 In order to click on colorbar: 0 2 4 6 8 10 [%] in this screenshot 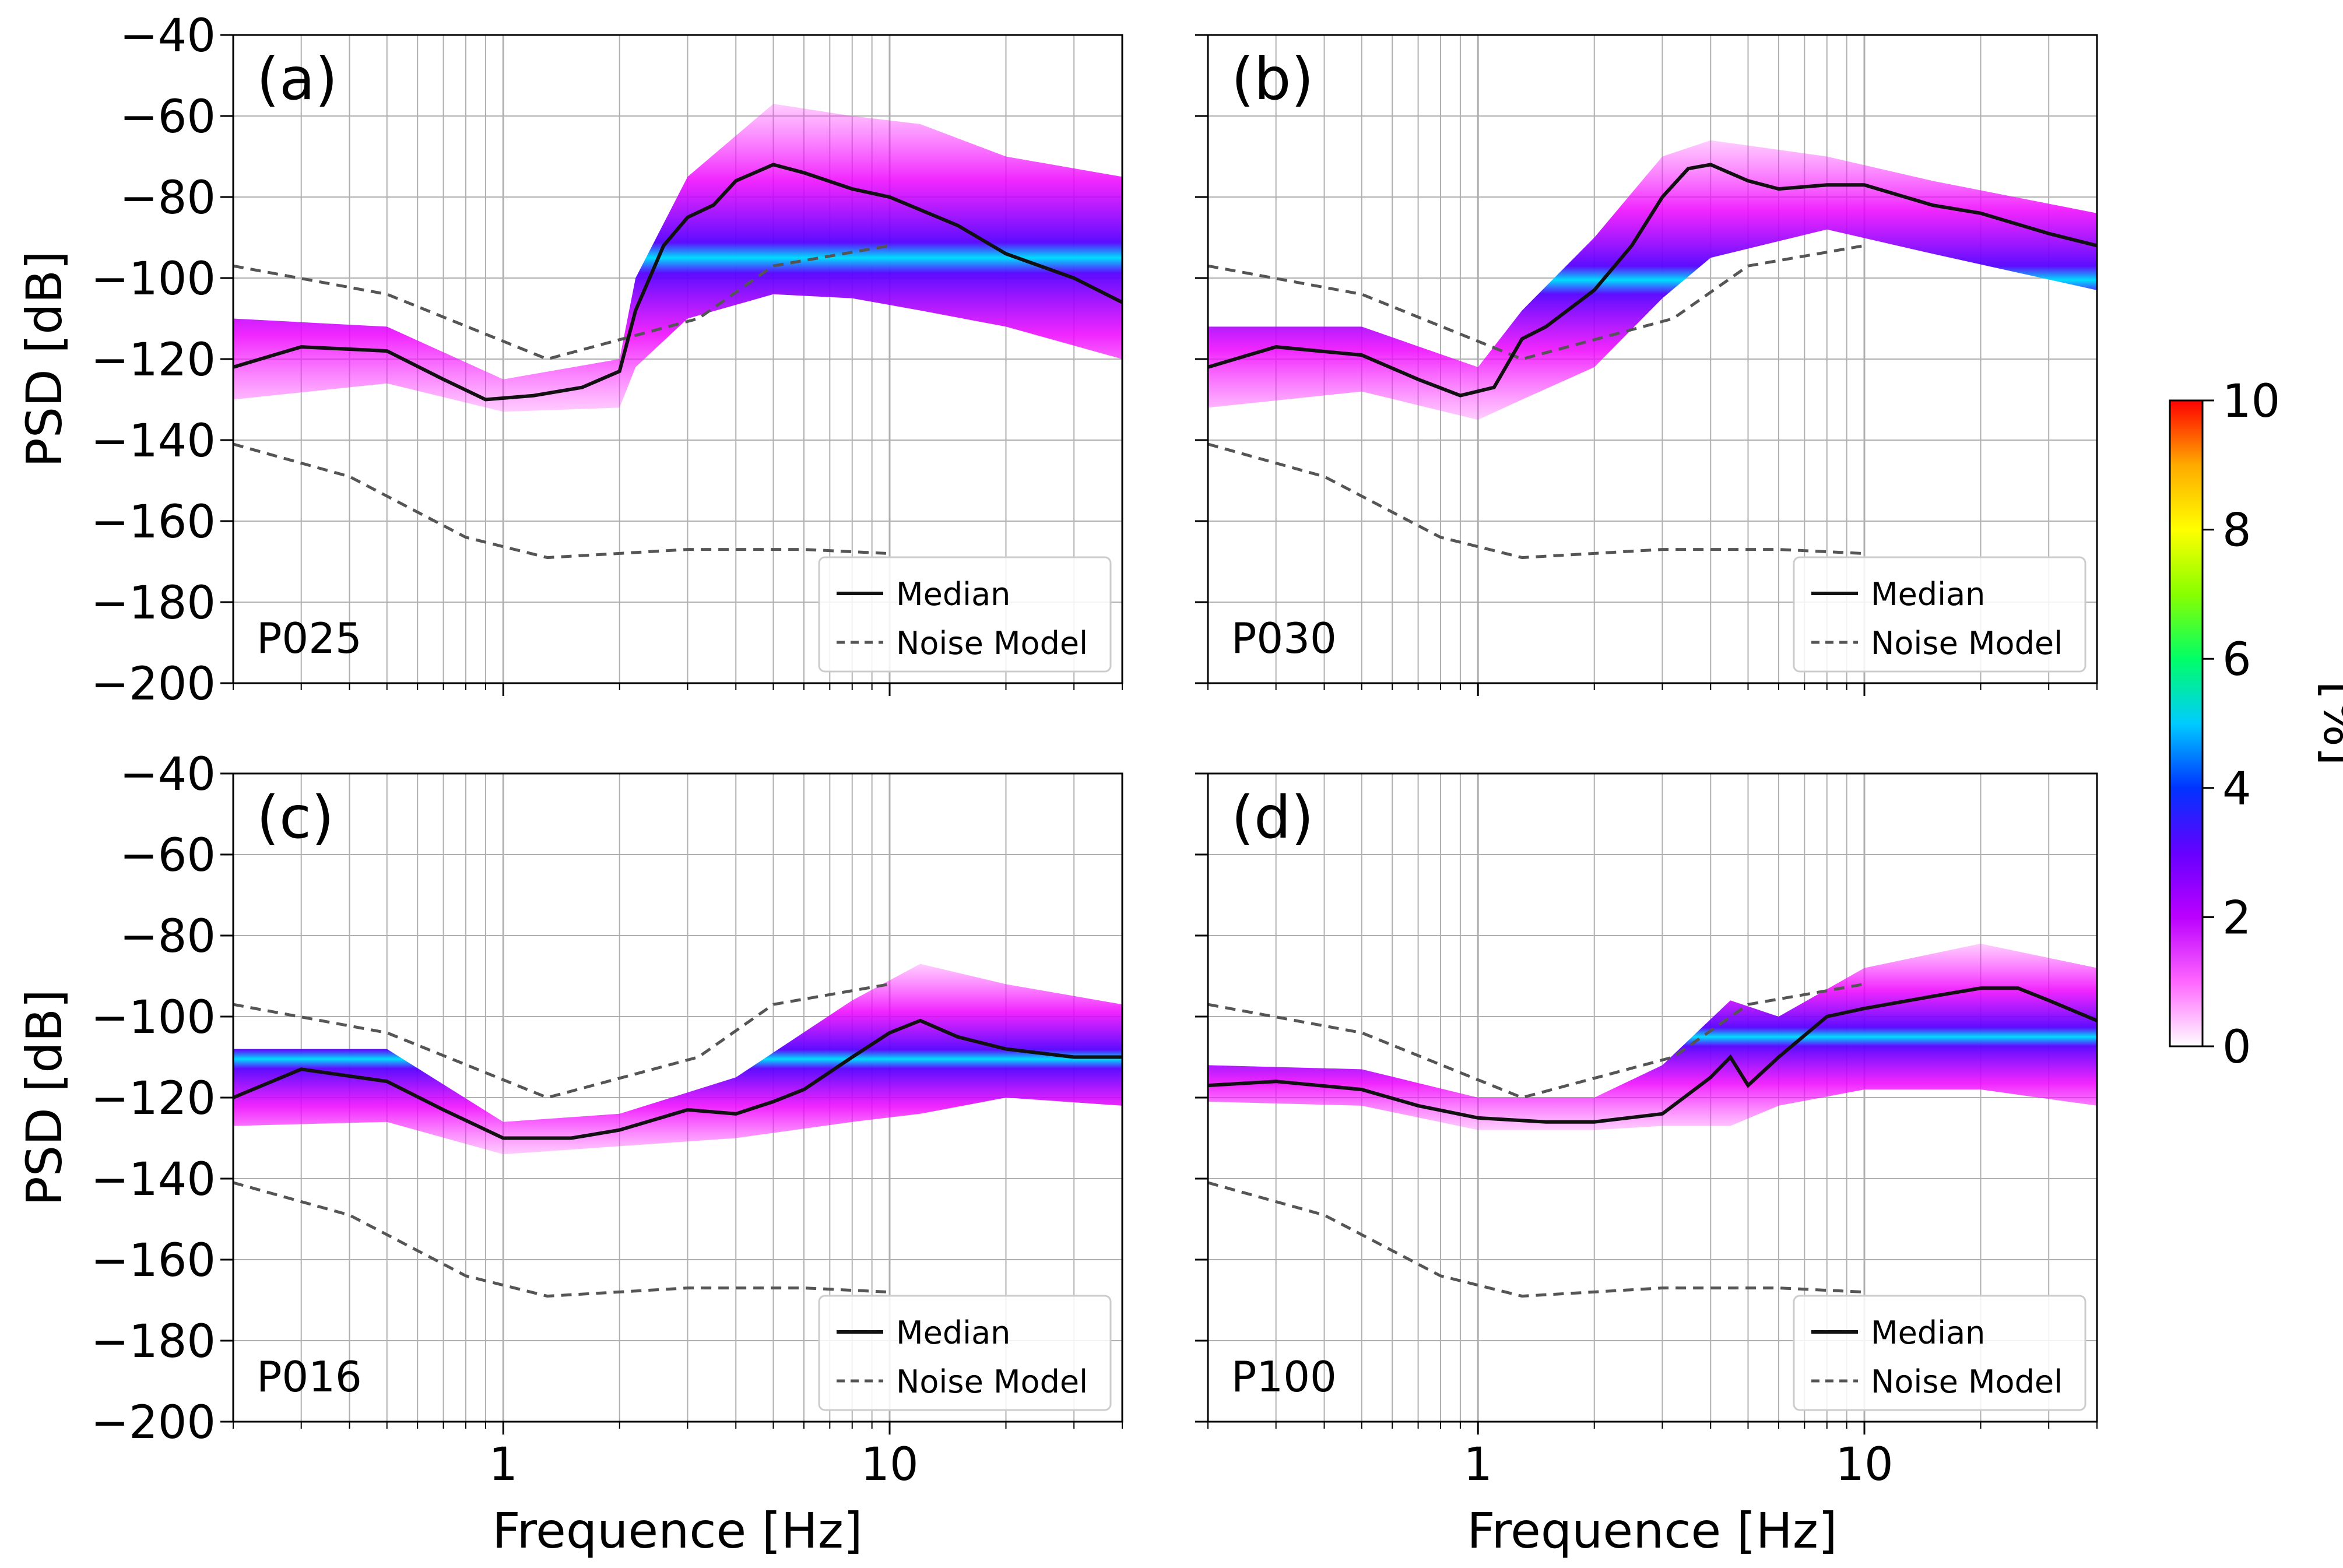, I will do `click(2256, 724)`.